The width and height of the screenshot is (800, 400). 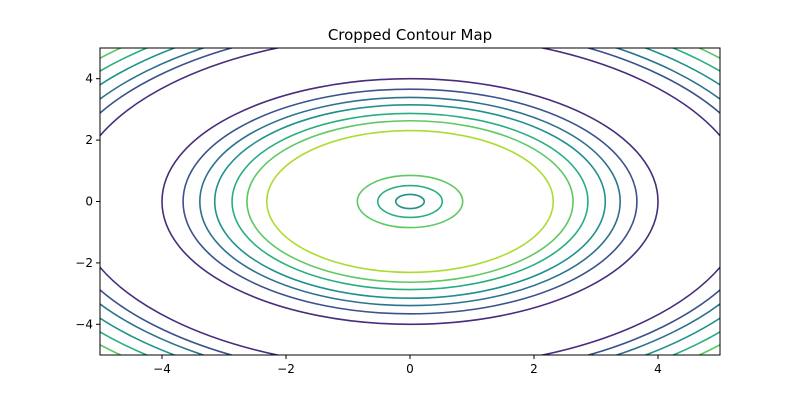 What do you see at coordinates (658, 369) in the screenshot?
I see `x-tick-label: 4` at bounding box center [658, 369].